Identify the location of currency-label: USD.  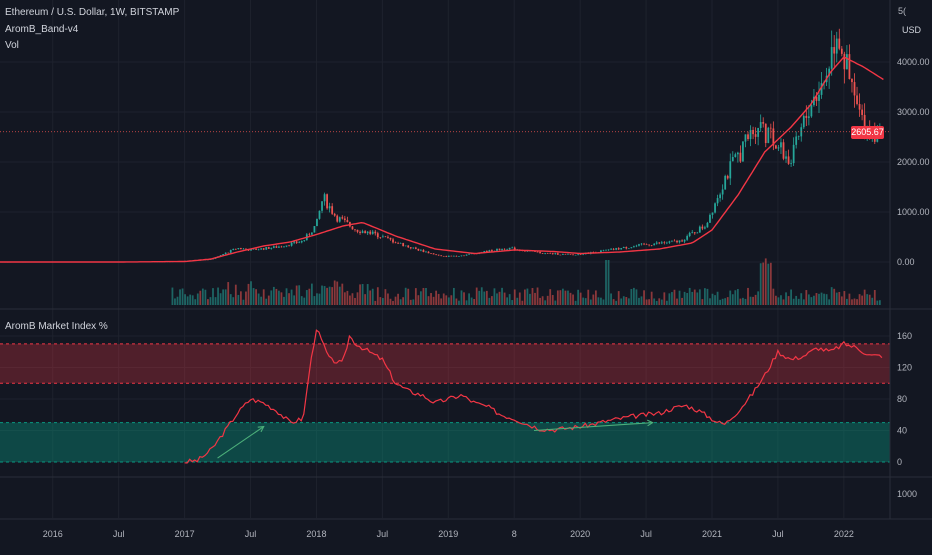
(912, 30).